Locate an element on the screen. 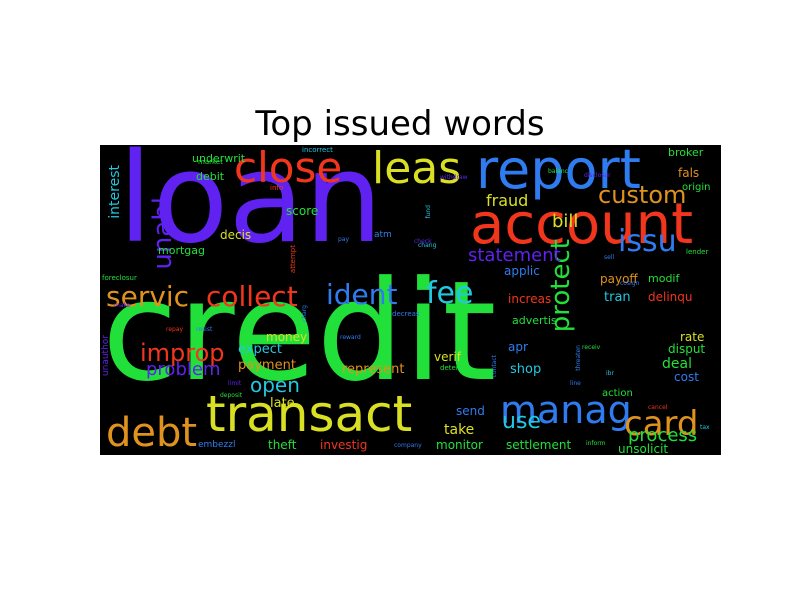 This screenshot has height=600, width=800. word-unabl: unabl is located at coordinates (163, 233).